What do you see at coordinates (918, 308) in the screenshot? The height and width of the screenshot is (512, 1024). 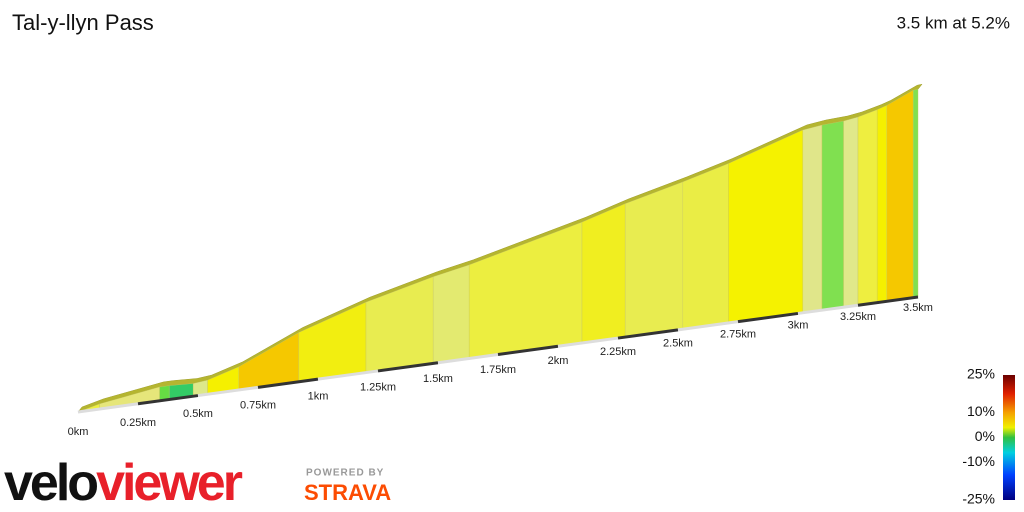 I see `x-tick-label: 3.5km` at bounding box center [918, 308].